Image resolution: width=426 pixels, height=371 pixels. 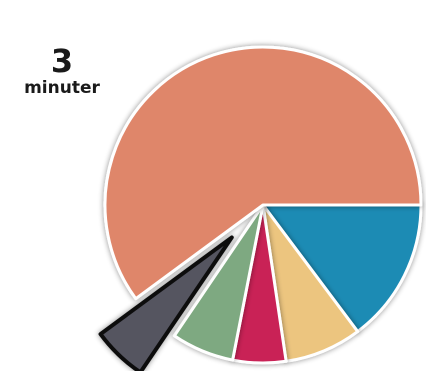 I want to click on slice-annotation: 3 minuter, so click(x=62, y=71).